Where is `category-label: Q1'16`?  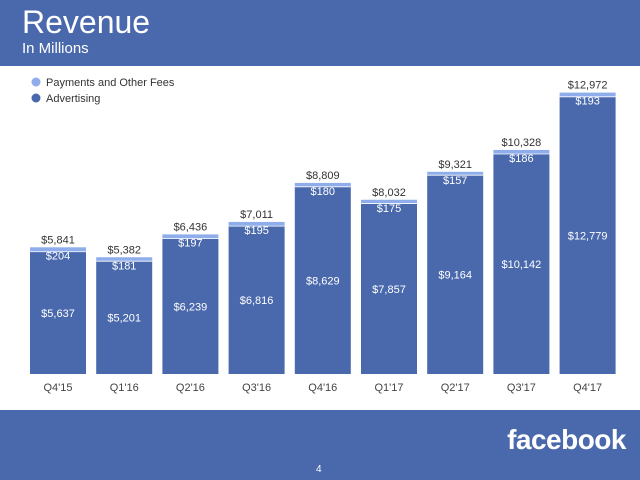 category-label: Q1'16 is located at coordinates (124, 388).